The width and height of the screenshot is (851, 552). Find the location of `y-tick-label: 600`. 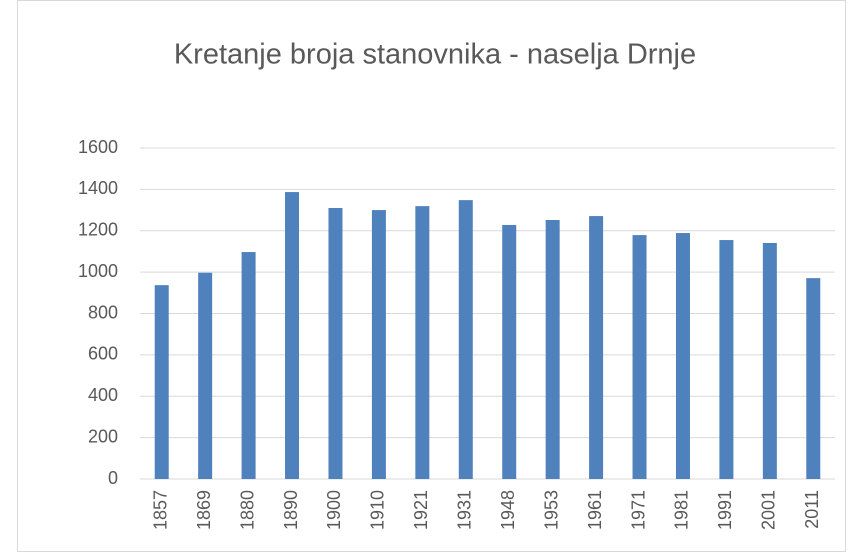

y-tick-label: 600 is located at coordinates (103, 354).